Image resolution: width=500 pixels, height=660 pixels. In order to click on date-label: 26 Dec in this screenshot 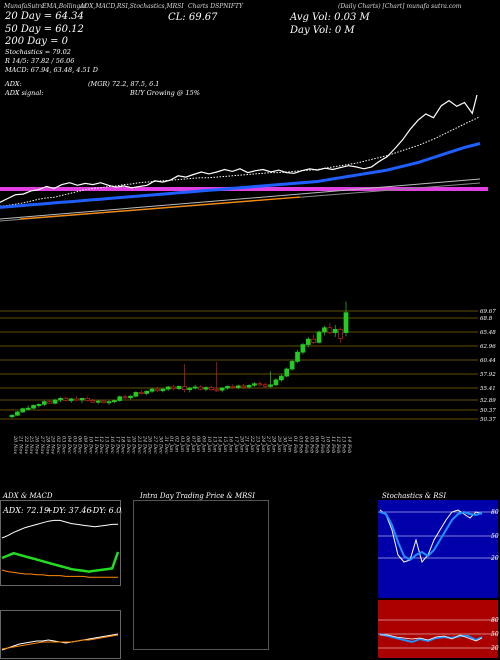, I will do `click(150, 444)`.